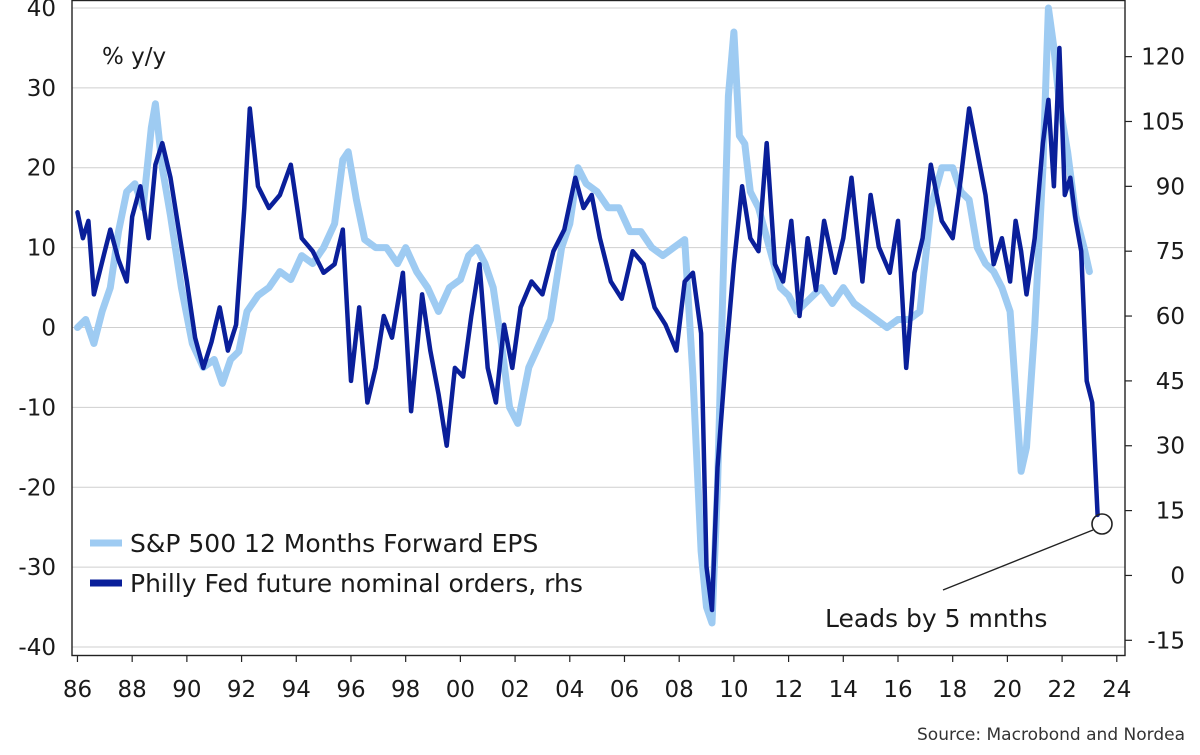  I want to click on left-tick-label-0: 40, so click(41, 11).